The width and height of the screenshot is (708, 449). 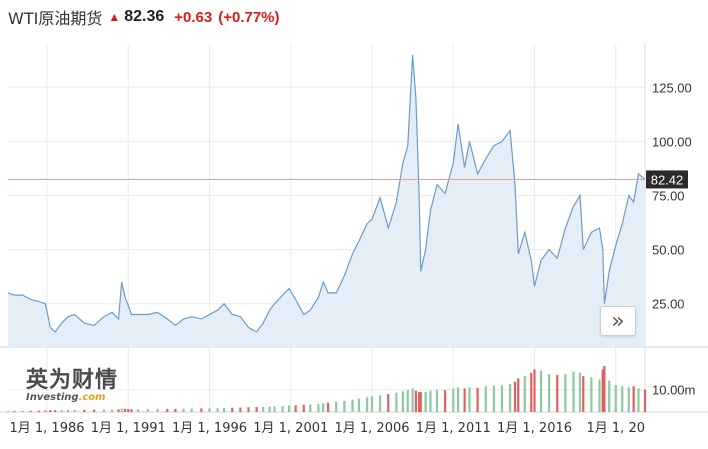 What do you see at coordinates (616, 428) in the screenshot?
I see `x-tick-label: 1月 1, 20` at bounding box center [616, 428].